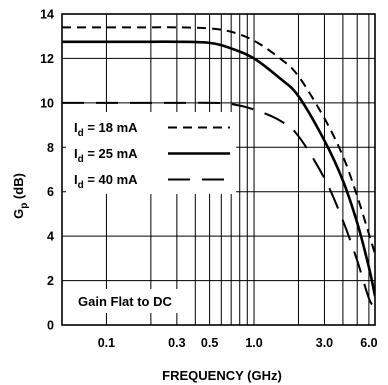 The height and width of the screenshot is (385, 388). I want to click on y-tick-label: 14, so click(47, 15).